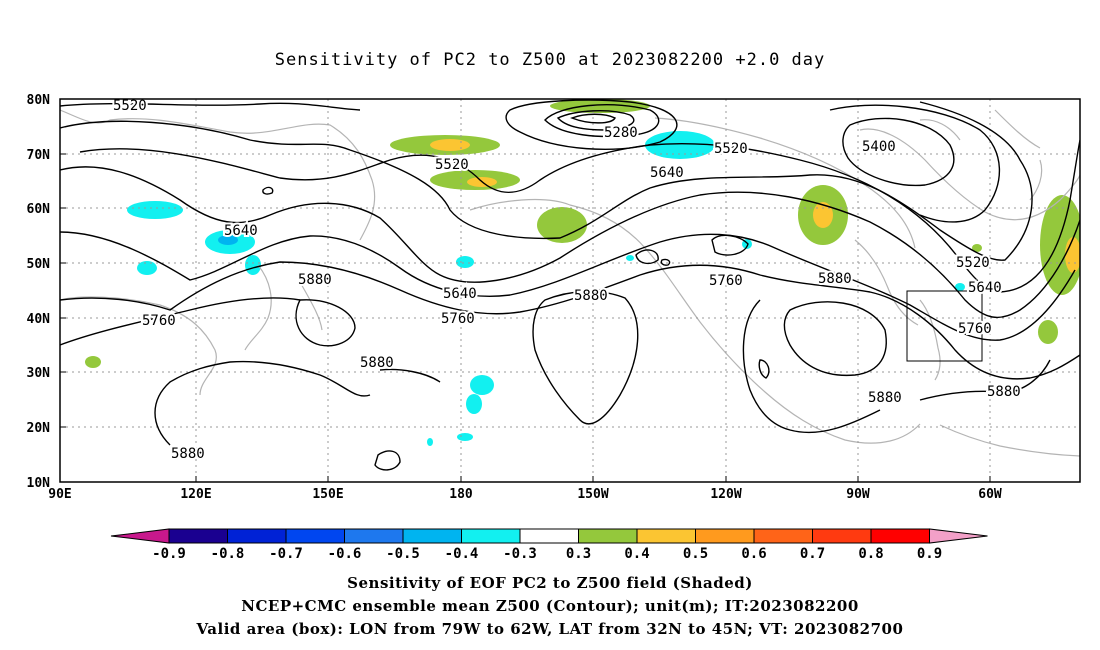 The width and height of the screenshot is (1100, 650). What do you see at coordinates (169, 554) in the screenshot?
I see `colorbar-label: -0.9` at bounding box center [169, 554].